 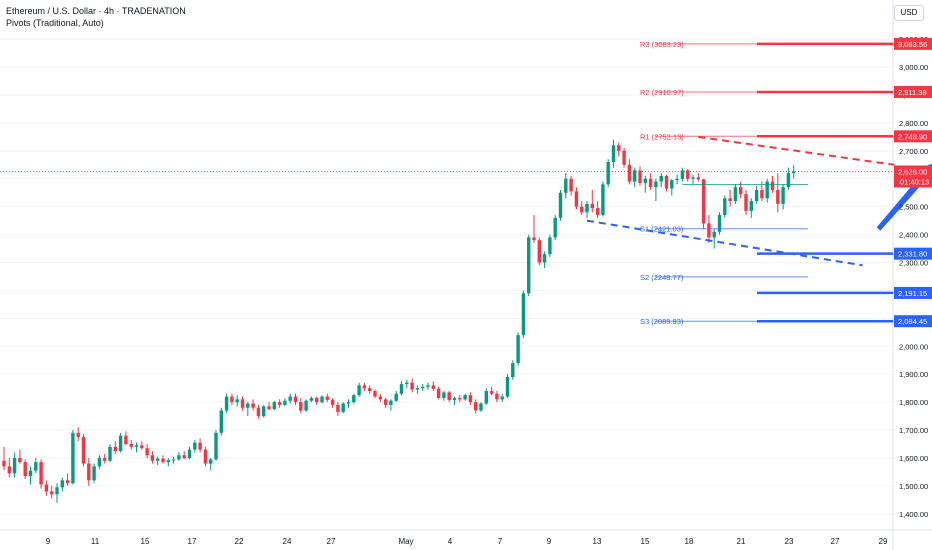 What do you see at coordinates (450, 541) in the screenshot?
I see `x-tick-label: 4` at bounding box center [450, 541].